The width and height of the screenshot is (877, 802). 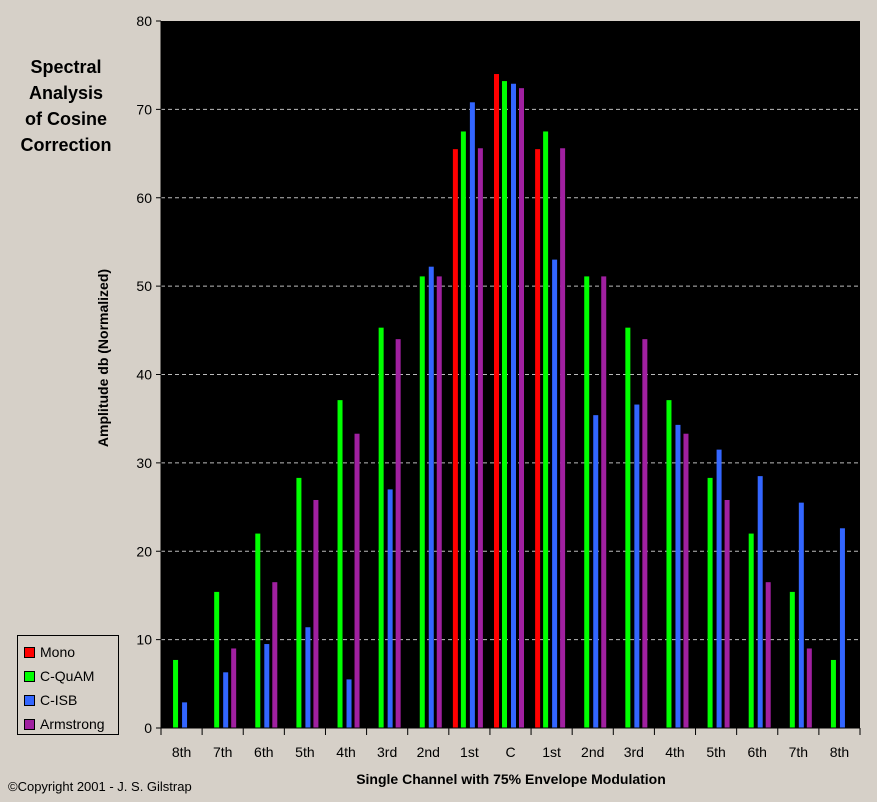 I want to click on chart-title-line: of Cosine, so click(x=65, y=119).